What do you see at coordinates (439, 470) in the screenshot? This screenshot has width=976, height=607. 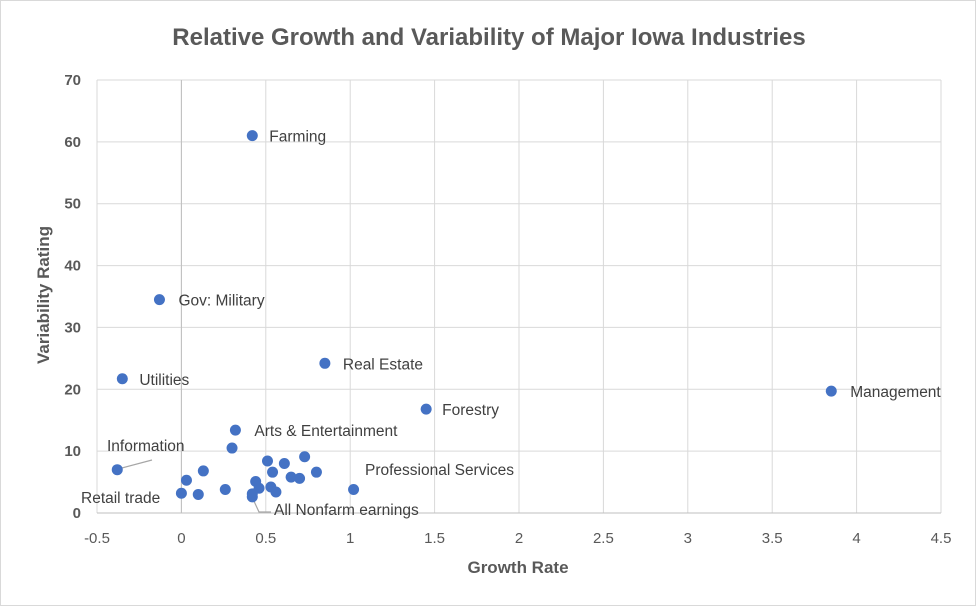 I see `data-label: Professional Services` at bounding box center [439, 470].